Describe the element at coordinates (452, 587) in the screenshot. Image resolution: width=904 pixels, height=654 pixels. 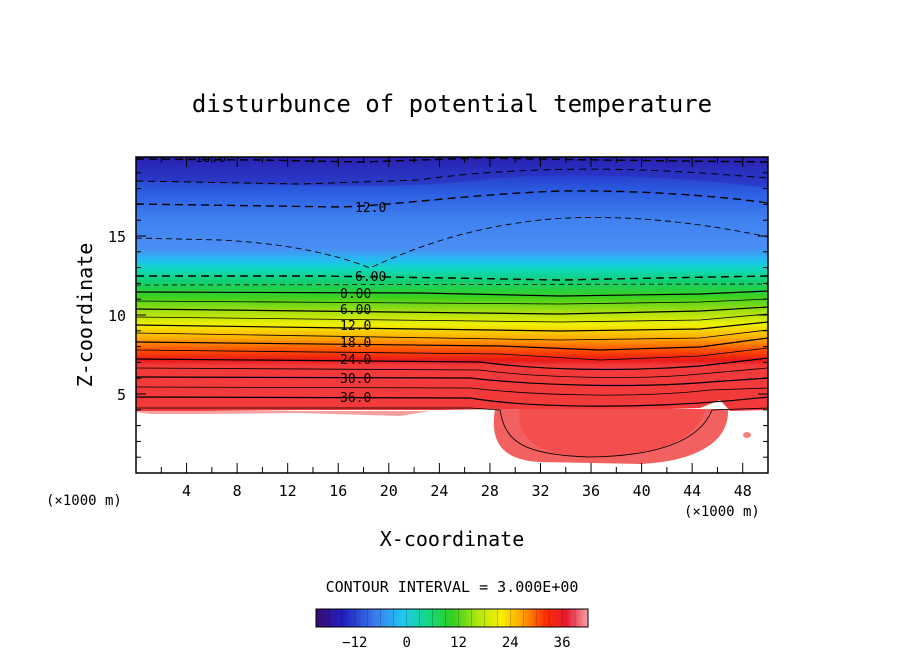
I see `contour-interval-text: CONTOUR INTERVAL = 3.000E+00` at that location.